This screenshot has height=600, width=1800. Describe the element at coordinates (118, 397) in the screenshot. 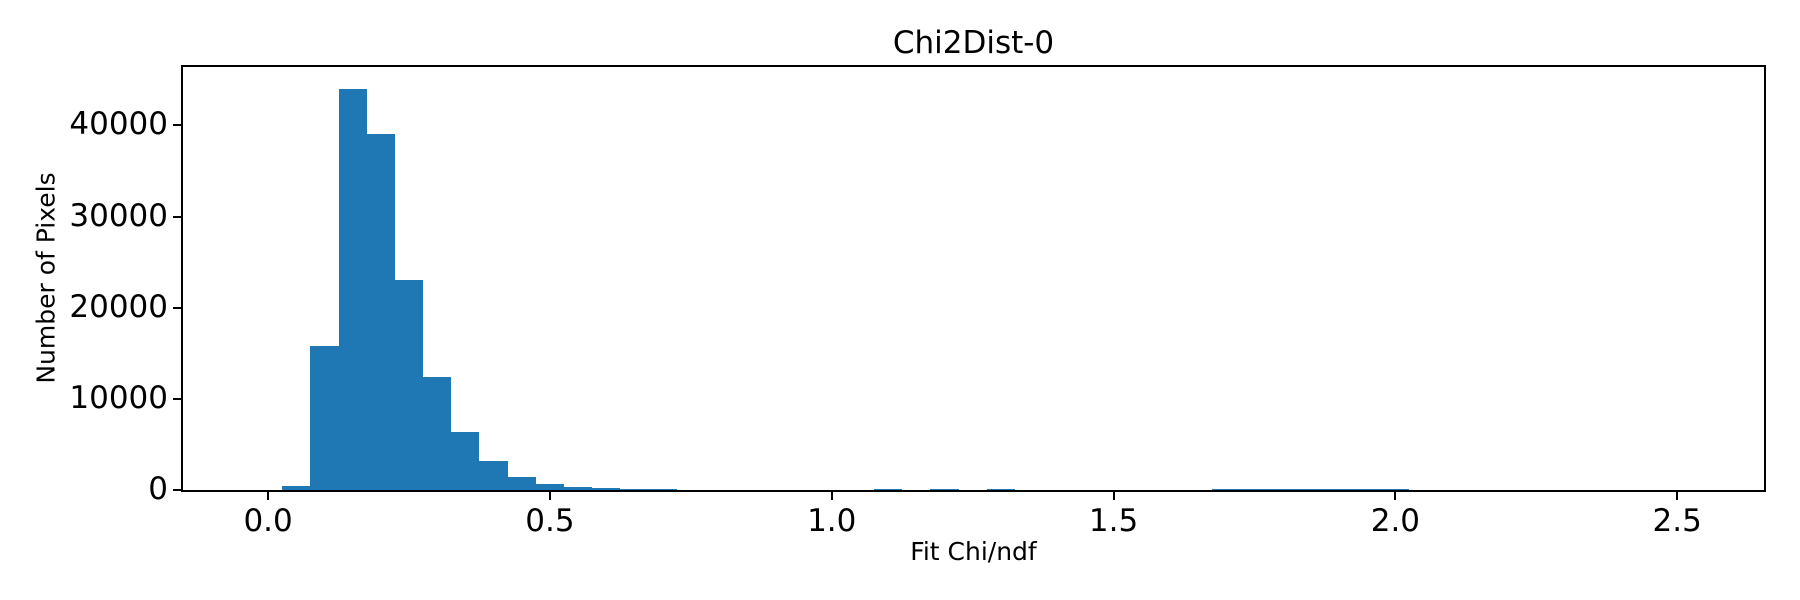

I see `y-tick-label: 10000` at that location.